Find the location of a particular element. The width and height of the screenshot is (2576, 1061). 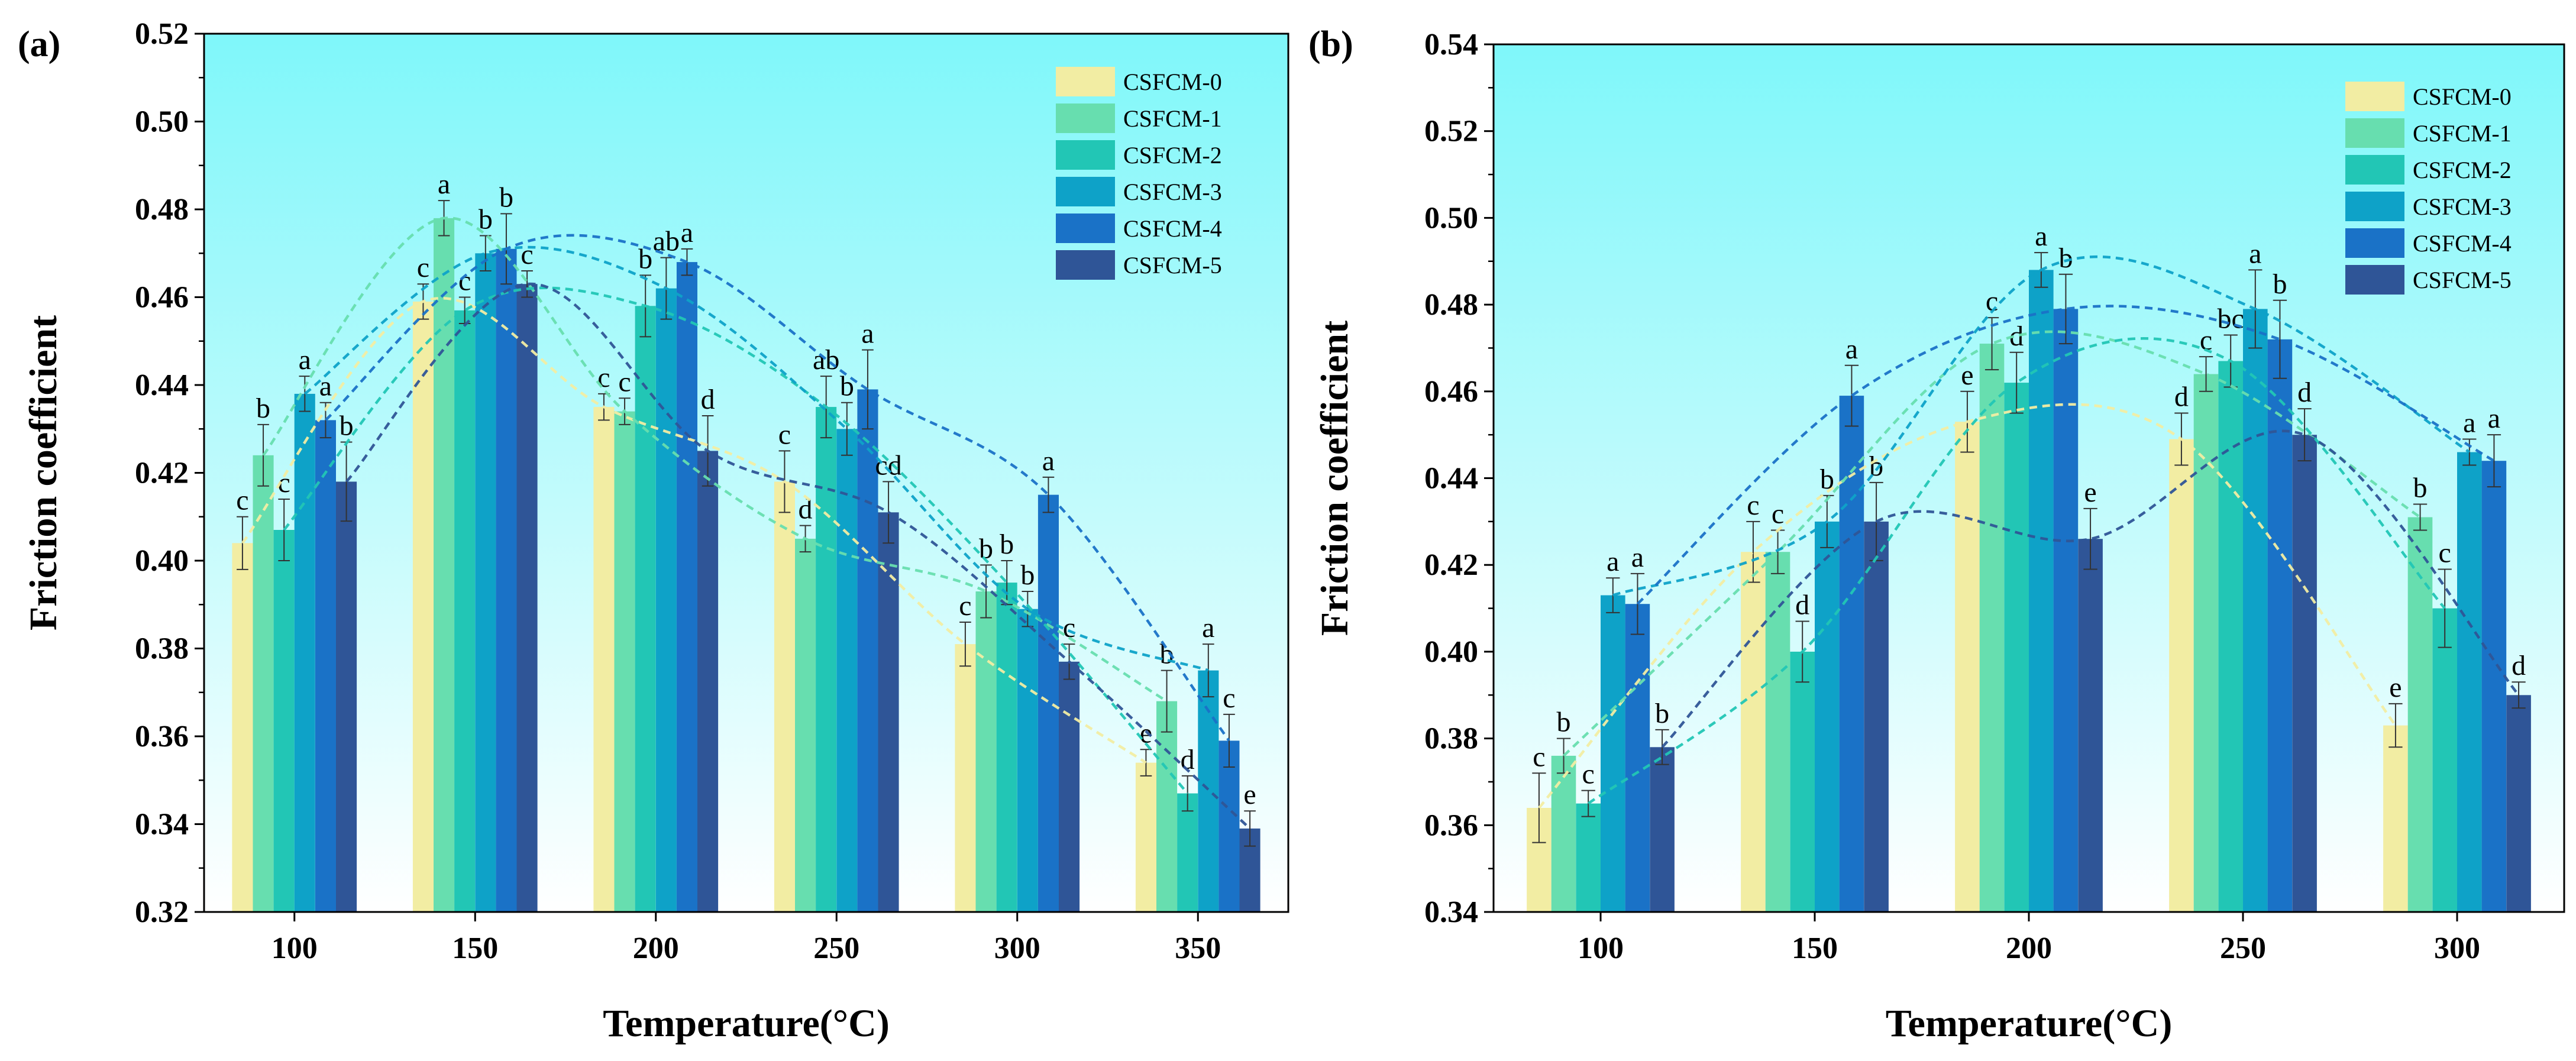

y-tick-label: 0.34 is located at coordinates (162, 825).